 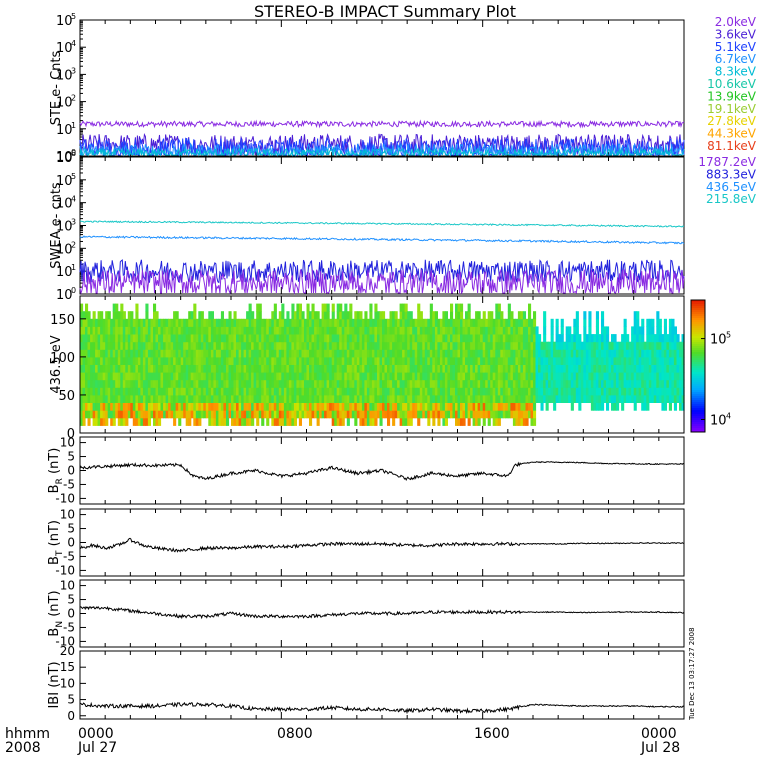 I want to click on ste-legend-5.1keV: 5.1keV, so click(x=736, y=47).